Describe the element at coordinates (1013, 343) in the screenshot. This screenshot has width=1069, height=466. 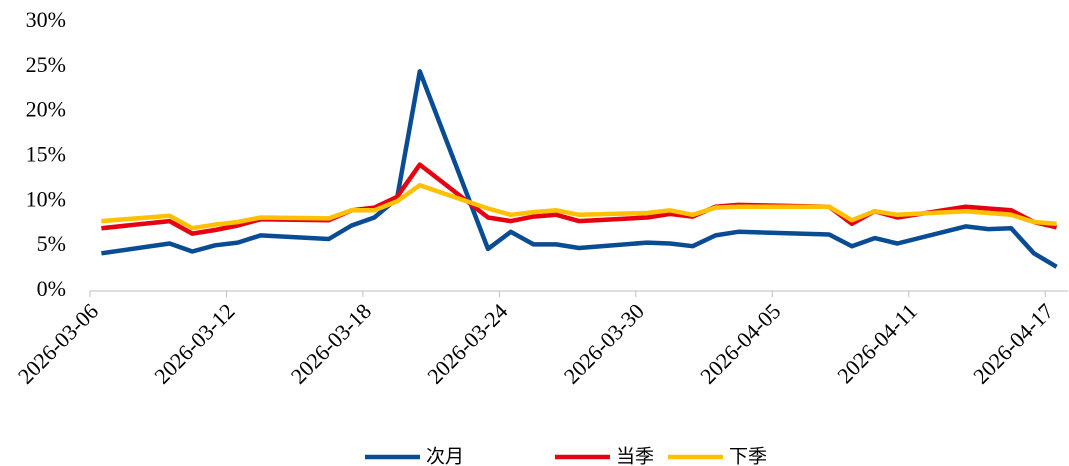
I see `x-tick-label: 2026-04-17` at that location.